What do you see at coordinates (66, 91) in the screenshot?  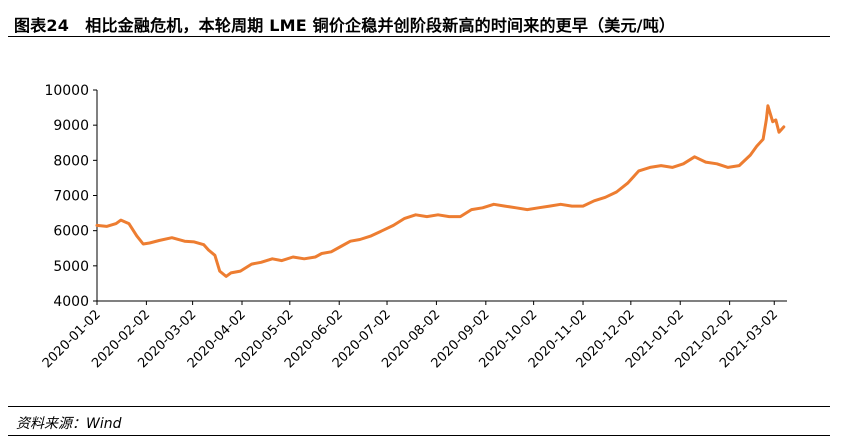 I see `y-tick-label: 10000` at bounding box center [66, 91].